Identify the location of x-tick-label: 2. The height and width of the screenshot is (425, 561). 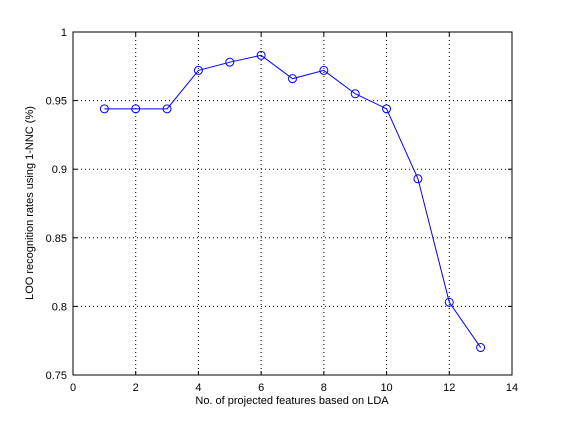
(136, 388).